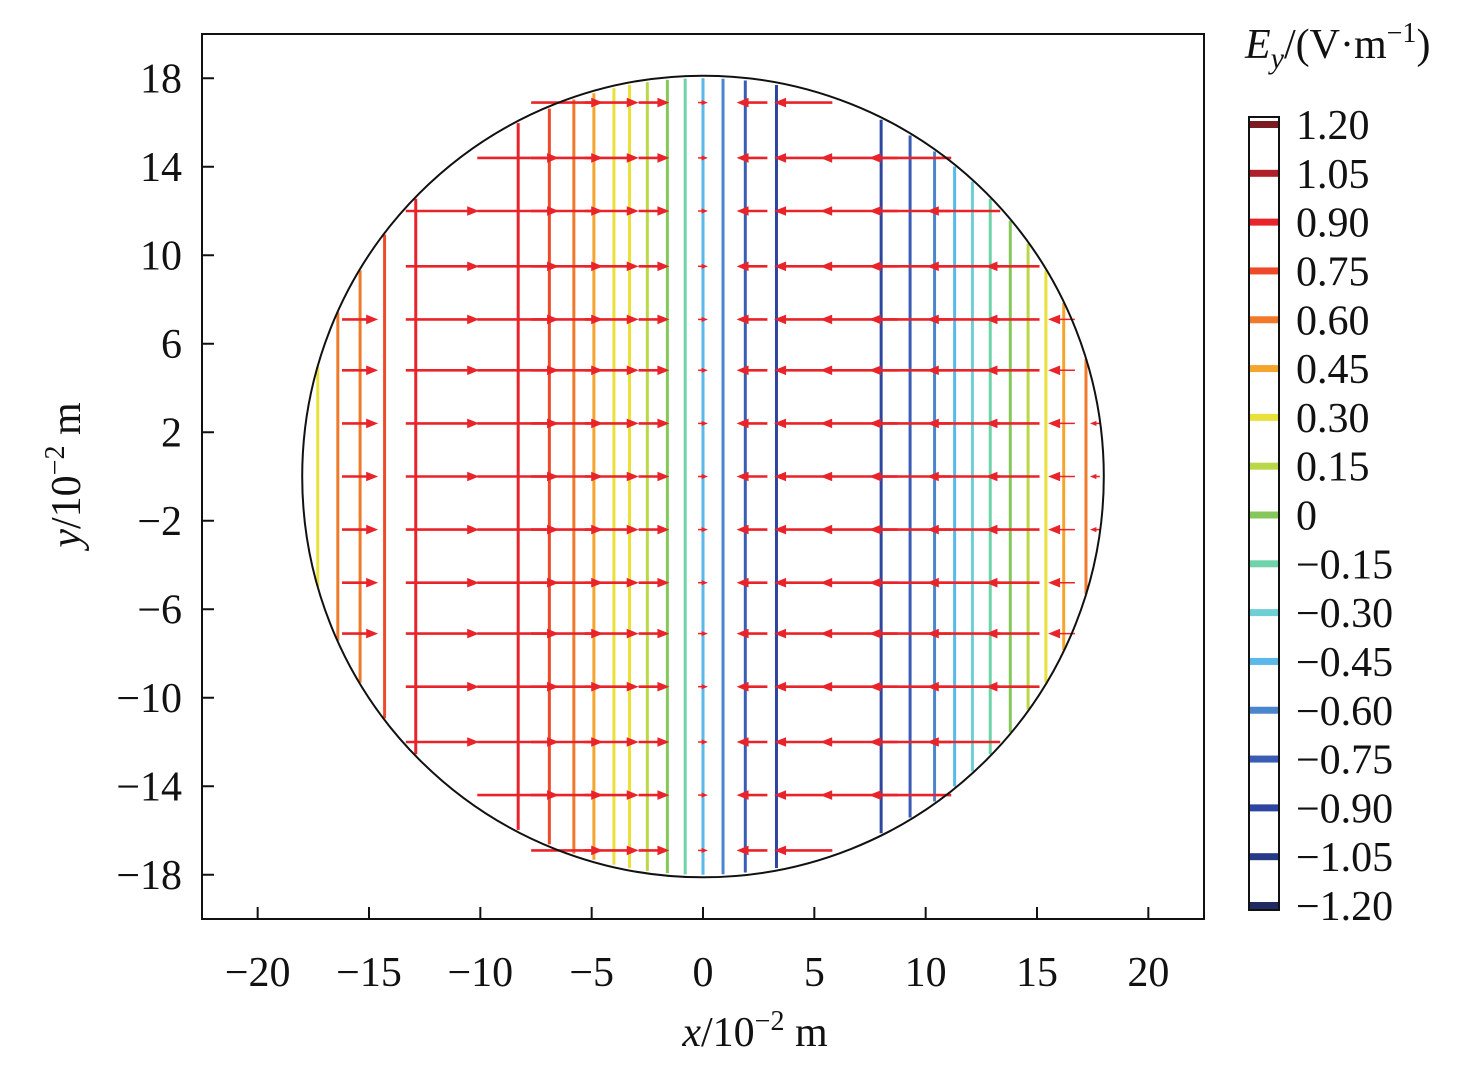 This screenshot has width=1476, height=1066. Describe the element at coordinates (1148, 973) in the screenshot. I see `x-tick-label: 20` at that location.